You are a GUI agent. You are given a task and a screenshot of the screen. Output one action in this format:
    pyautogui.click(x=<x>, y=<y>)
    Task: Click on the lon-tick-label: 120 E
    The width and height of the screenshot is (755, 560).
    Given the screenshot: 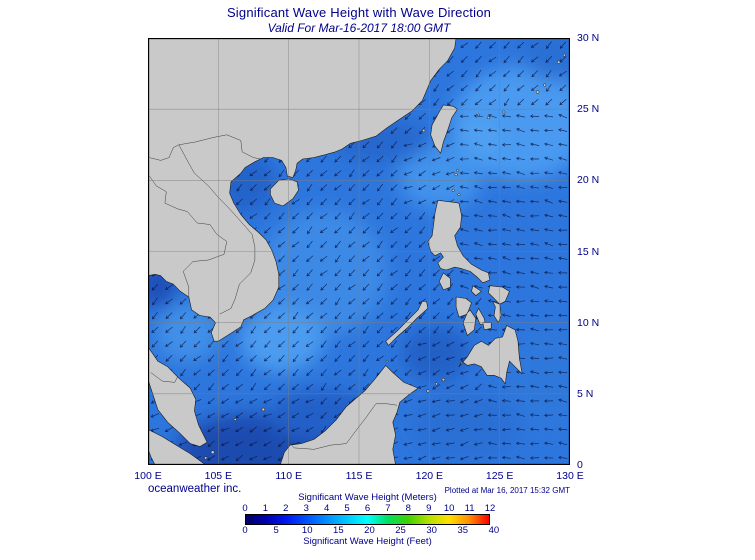 What is the action you would take?
    pyautogui.click(x=429, y=476)
    